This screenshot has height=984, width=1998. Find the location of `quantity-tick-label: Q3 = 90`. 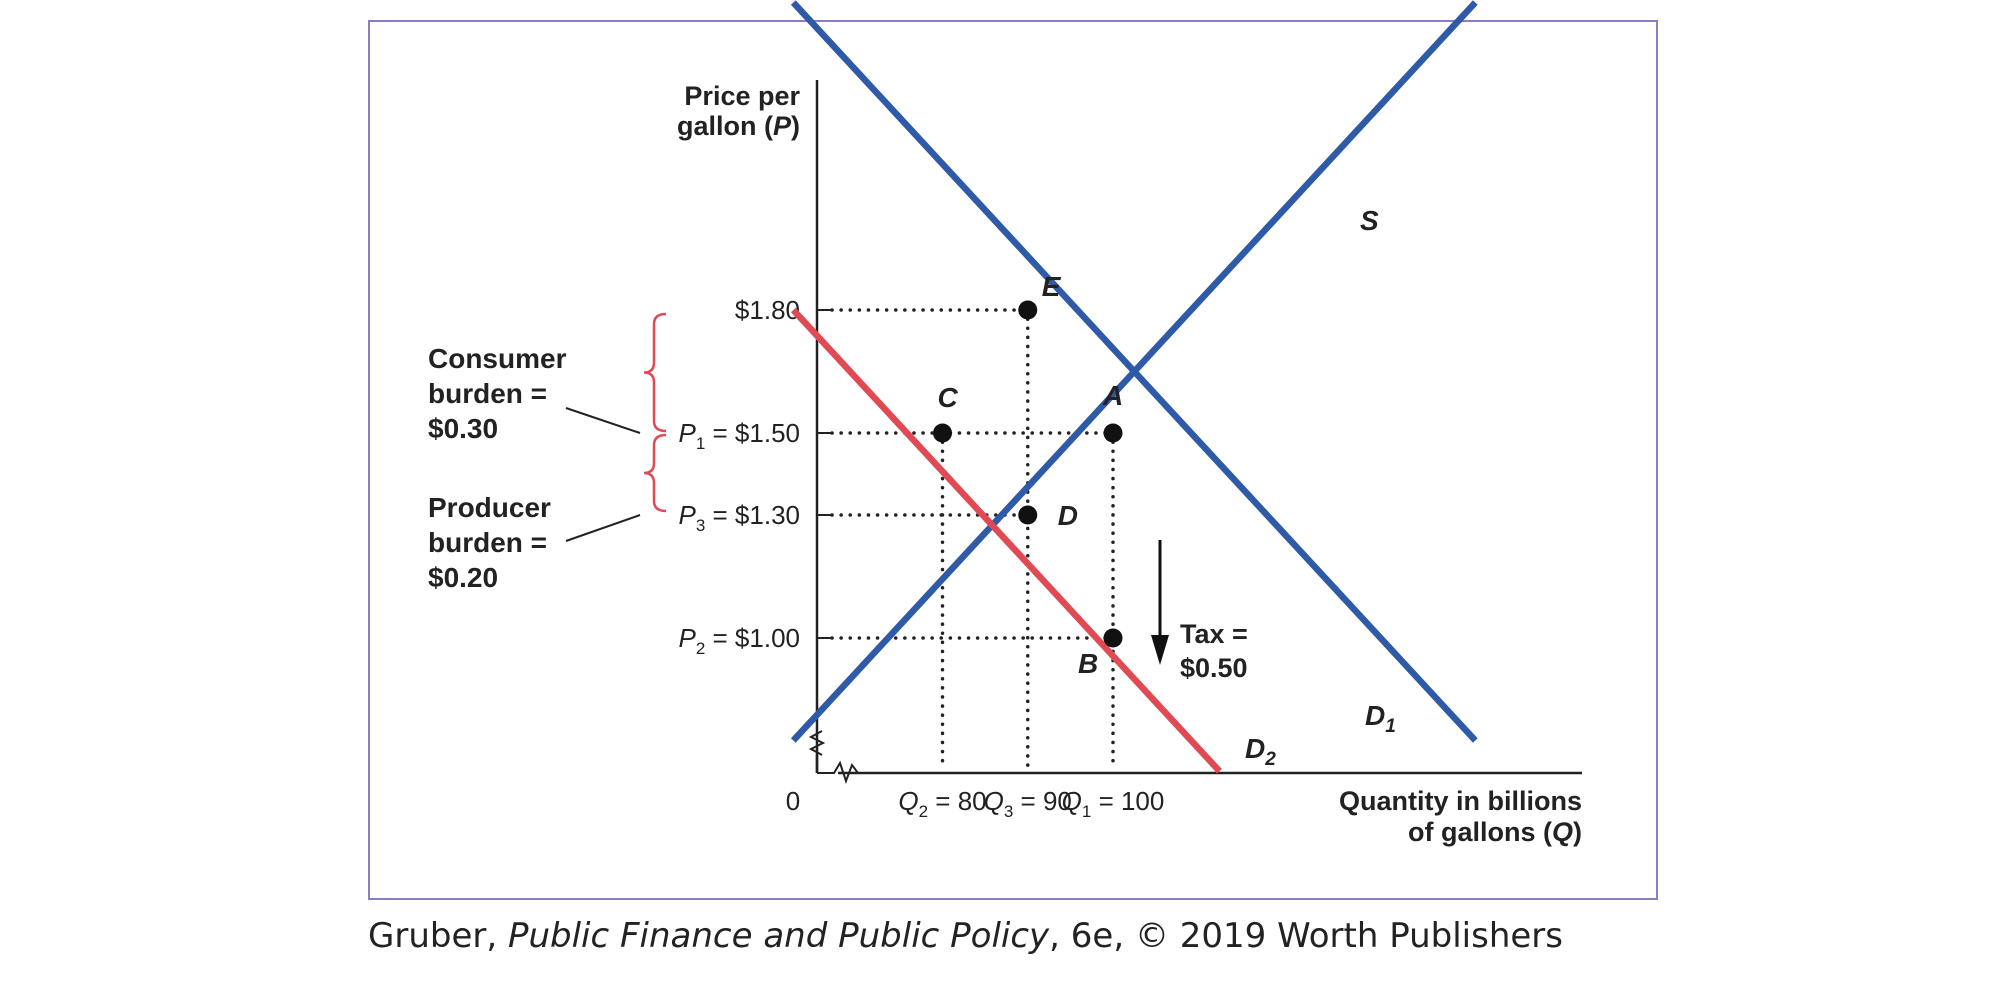

quantity-tick-label: Q3 = 90 is located at coordinates (1028, 803).